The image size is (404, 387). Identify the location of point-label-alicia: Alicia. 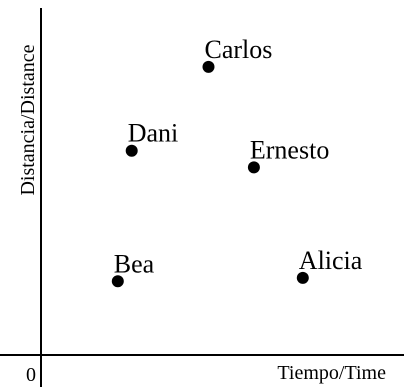
(331, 260).